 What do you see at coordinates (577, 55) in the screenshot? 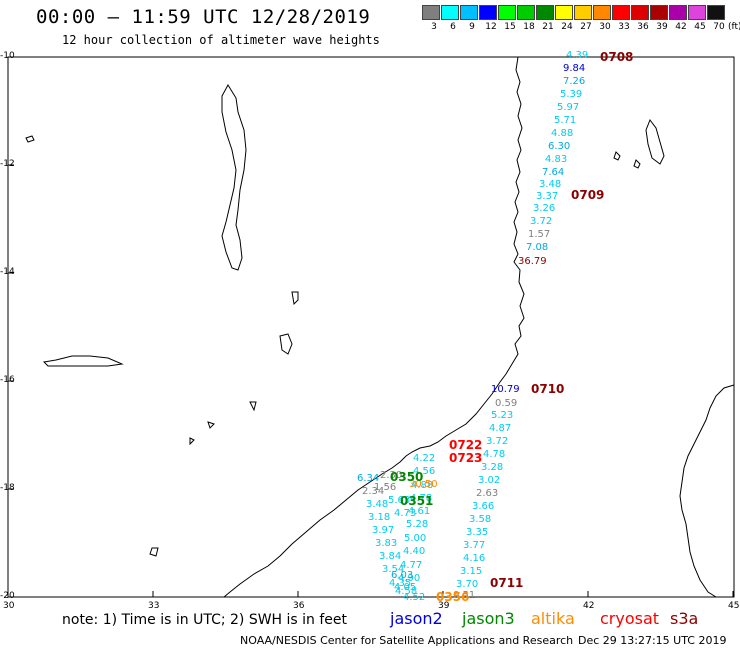
I see `wave-height-value: 4.39` at bounding box center [577, 55].